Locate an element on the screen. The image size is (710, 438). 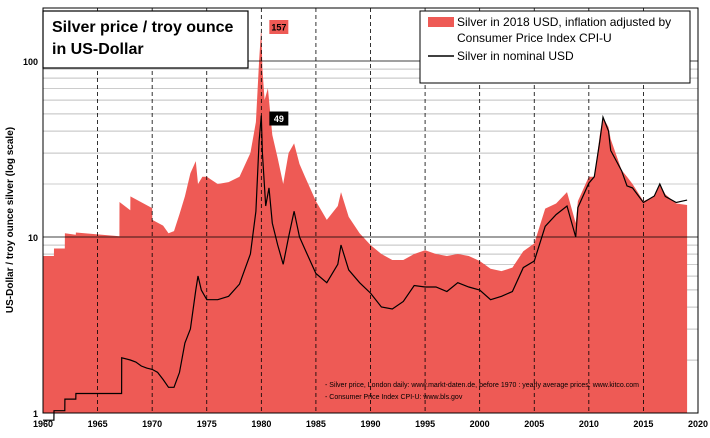
x-tick-label: 2010 is located at coordinates (589, 424).